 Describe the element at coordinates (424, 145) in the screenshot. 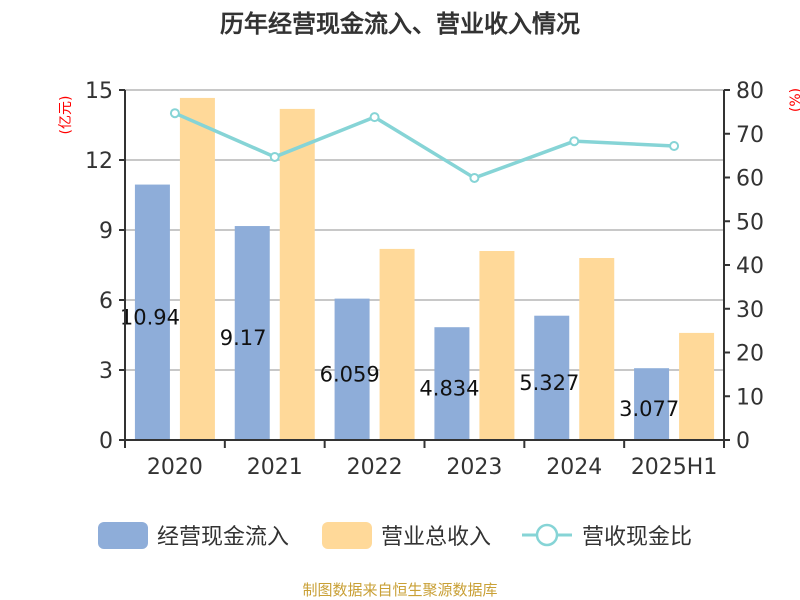

I see `ratio-line` at that location.